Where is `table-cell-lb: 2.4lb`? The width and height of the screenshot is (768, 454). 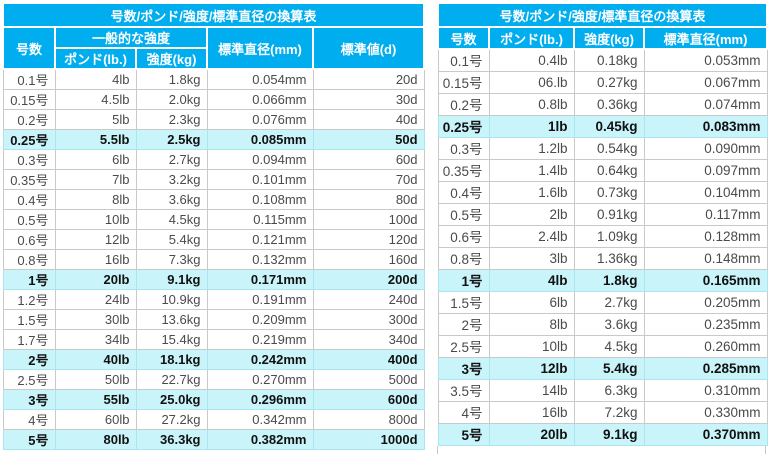 table-cell-lb: 2.4lb is located at coordinates (531, 236).